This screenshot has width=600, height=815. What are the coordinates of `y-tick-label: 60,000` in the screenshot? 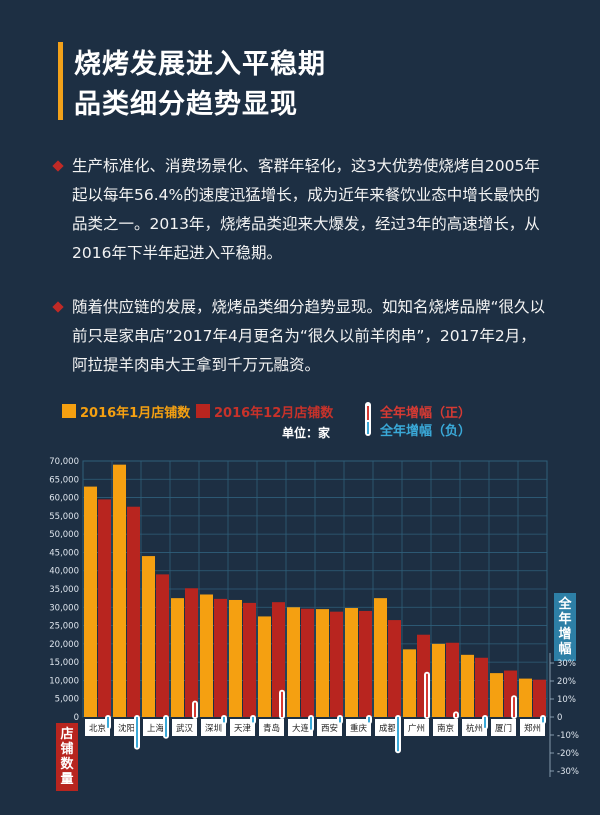 It's located at (64, 499).